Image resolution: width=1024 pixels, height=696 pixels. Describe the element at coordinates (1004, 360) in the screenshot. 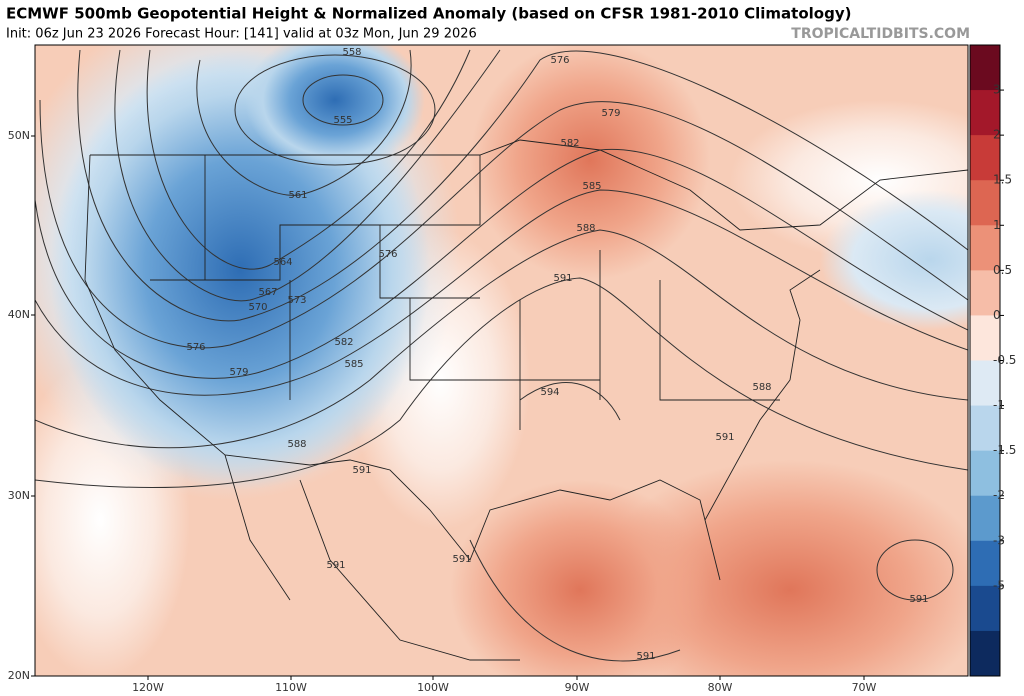

I see `colorbar-label: -0.5` at that location.